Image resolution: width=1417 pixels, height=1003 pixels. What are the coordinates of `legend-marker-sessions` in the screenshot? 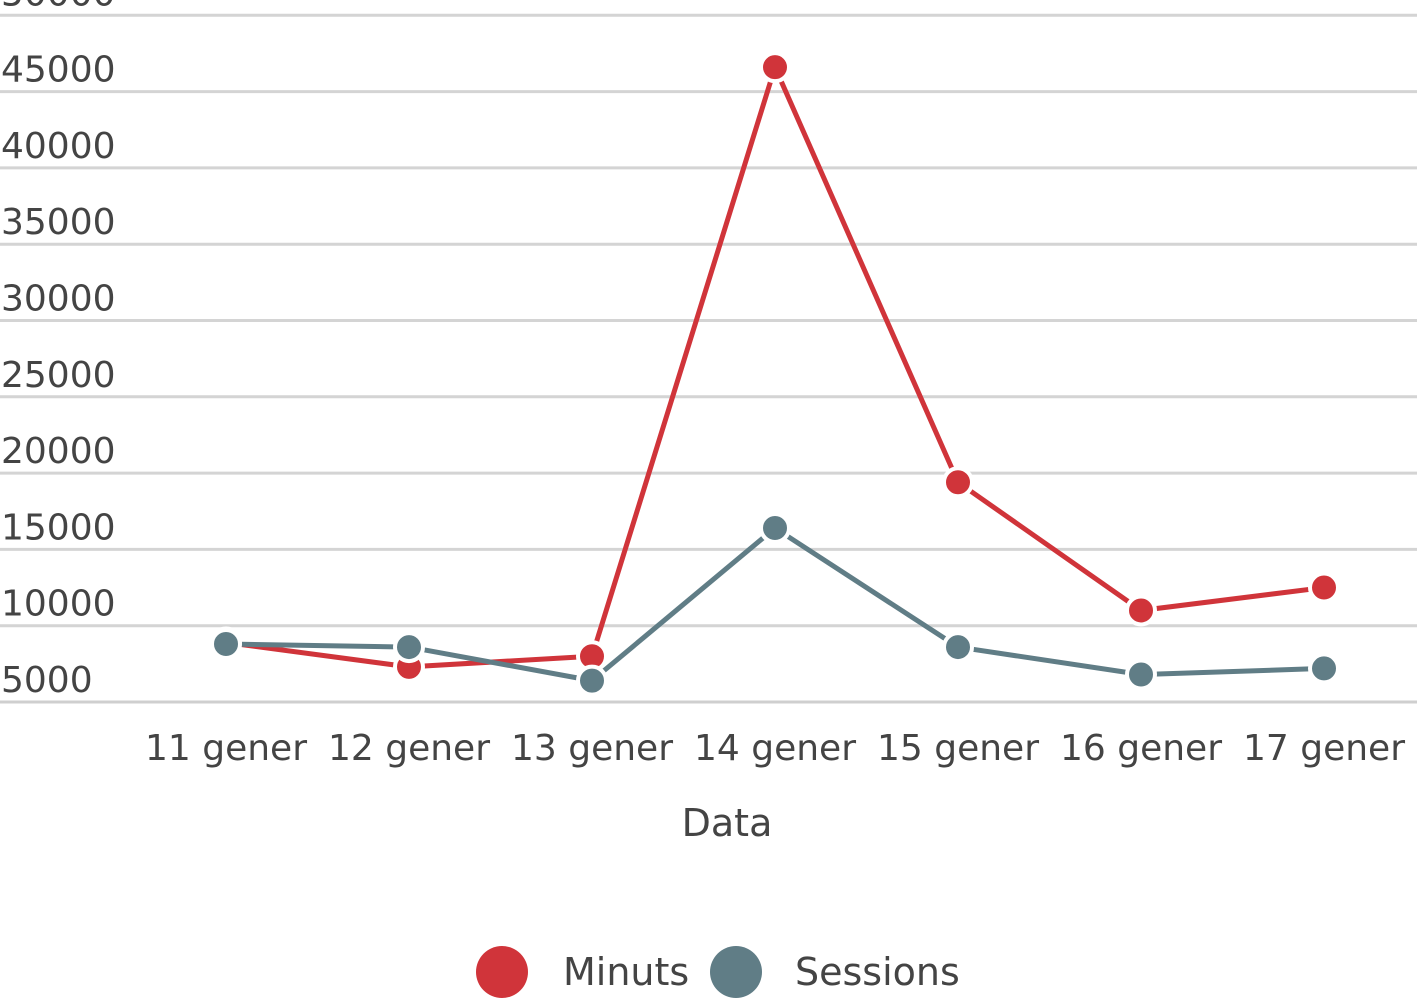 It's located at (736, 972).